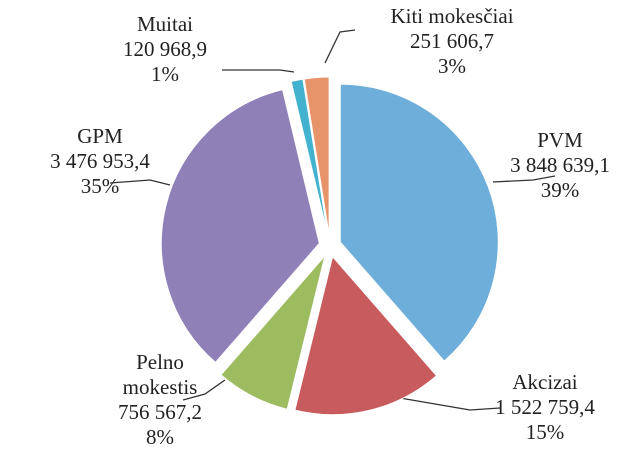  What do you see at coordinates (560, 140) in the screenshot?
I see `category-label: PVM` at bounding box center [560, 140].